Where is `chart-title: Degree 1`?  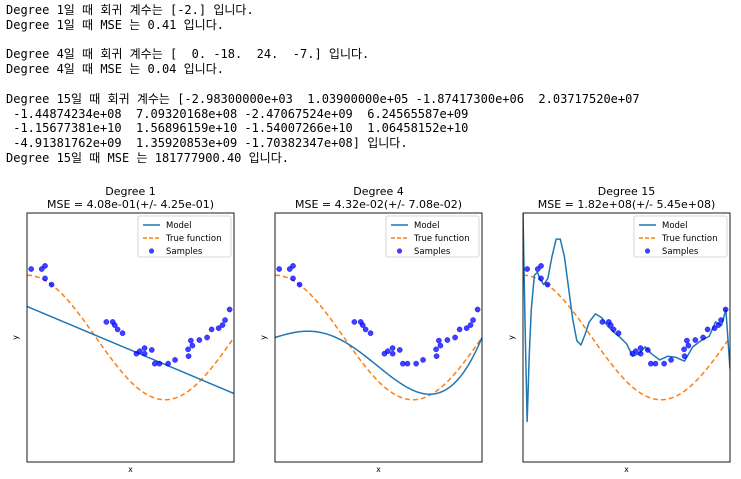
chart-title: Degree 1 is located at coordinates (130, 191).